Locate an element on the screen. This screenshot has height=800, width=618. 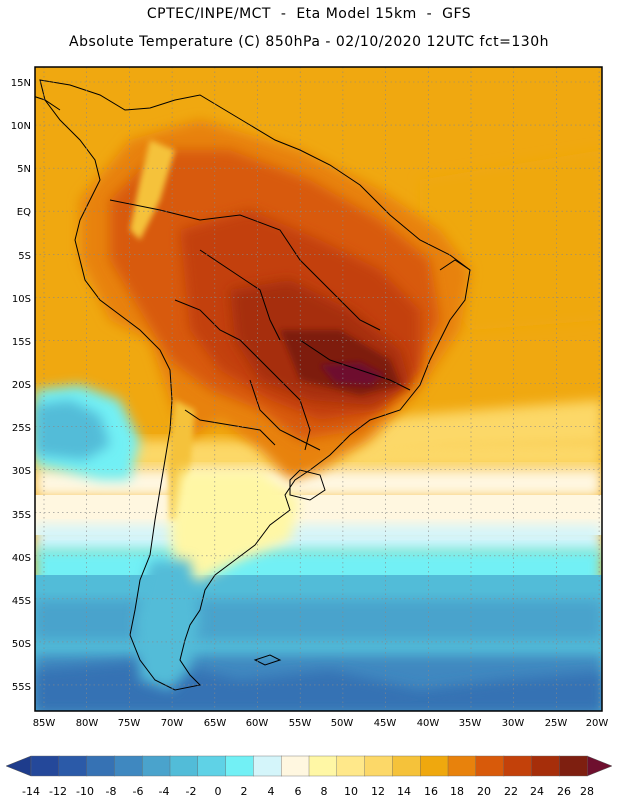
lon-label: 85W is located at coordinates (44, 723).